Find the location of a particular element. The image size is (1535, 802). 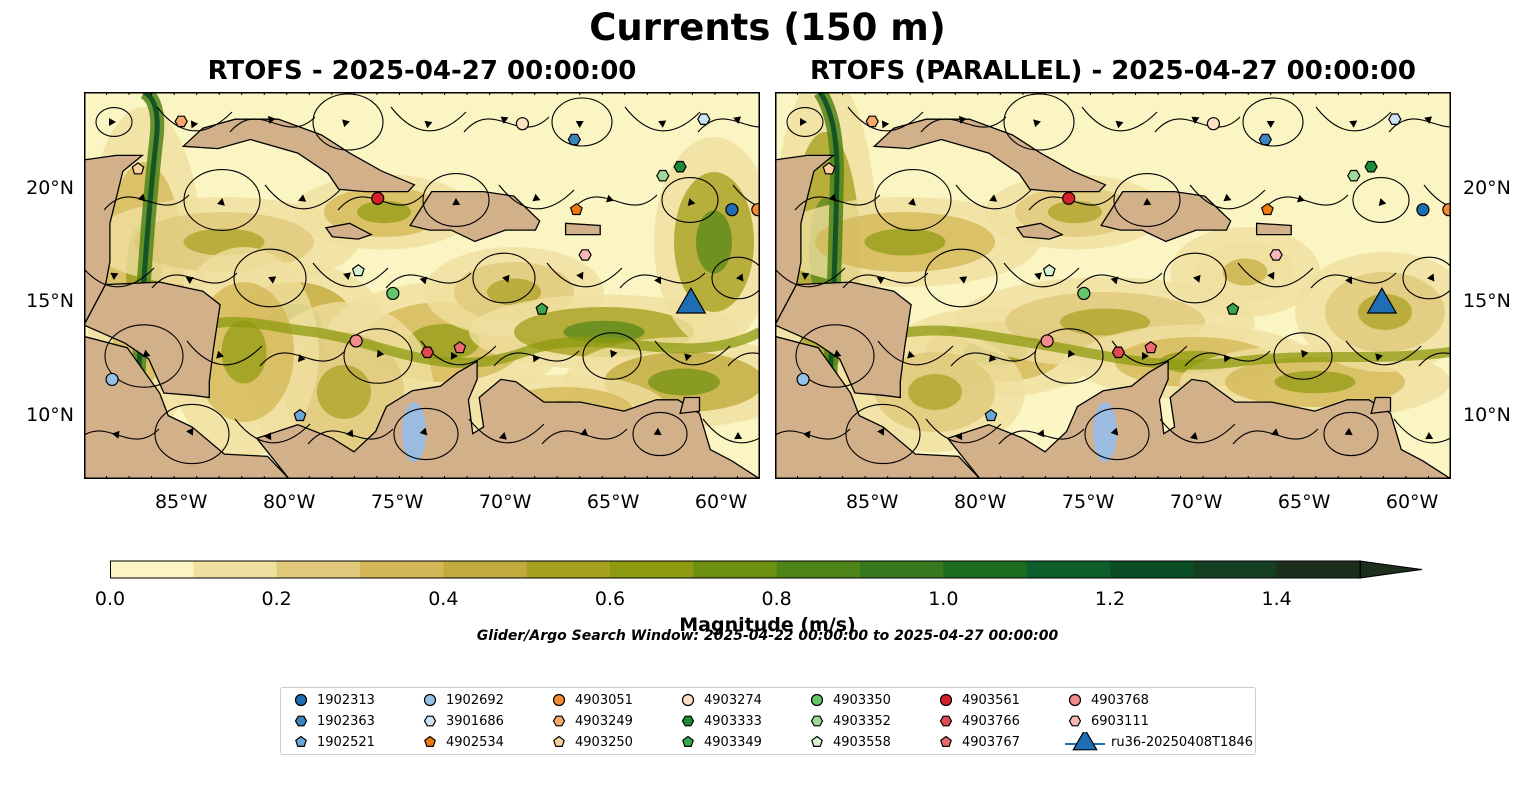

legend-item-4903561: 4903561 is located at coordinates (978, 700).